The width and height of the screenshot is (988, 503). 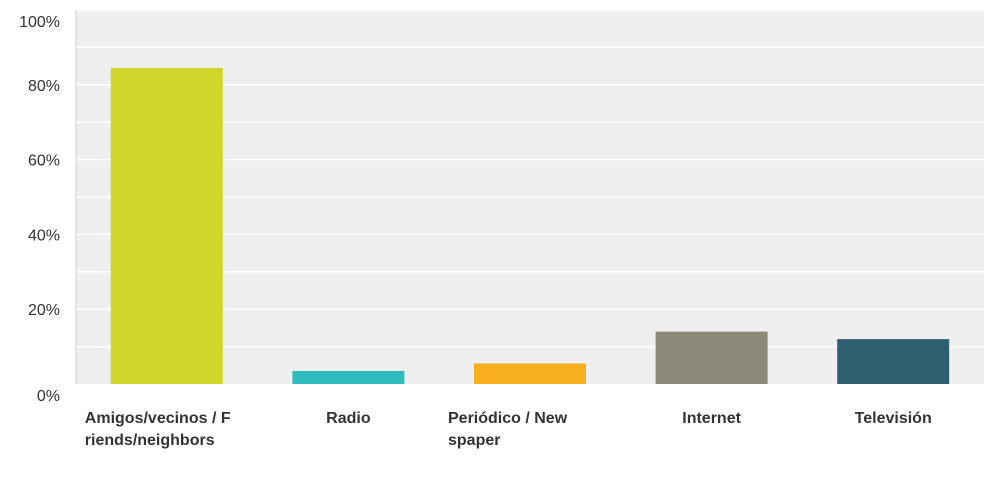 What do you see at coordinates (711, 418) in the screenshot?
I see `x-tick-label: Internet` at bounding box center [711, 418].